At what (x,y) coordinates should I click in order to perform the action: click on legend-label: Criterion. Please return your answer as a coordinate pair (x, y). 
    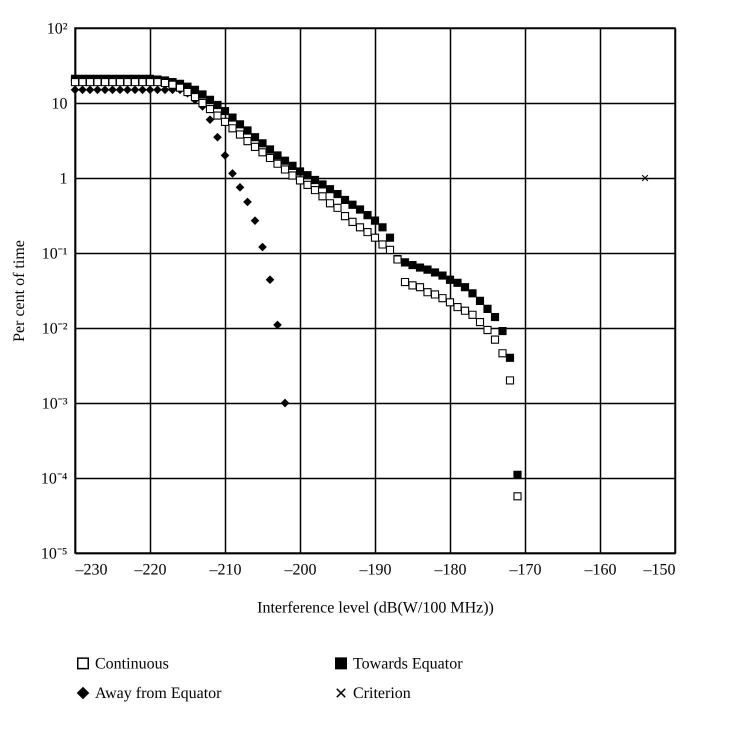
    Looking at the image, I should click on (382, 693).